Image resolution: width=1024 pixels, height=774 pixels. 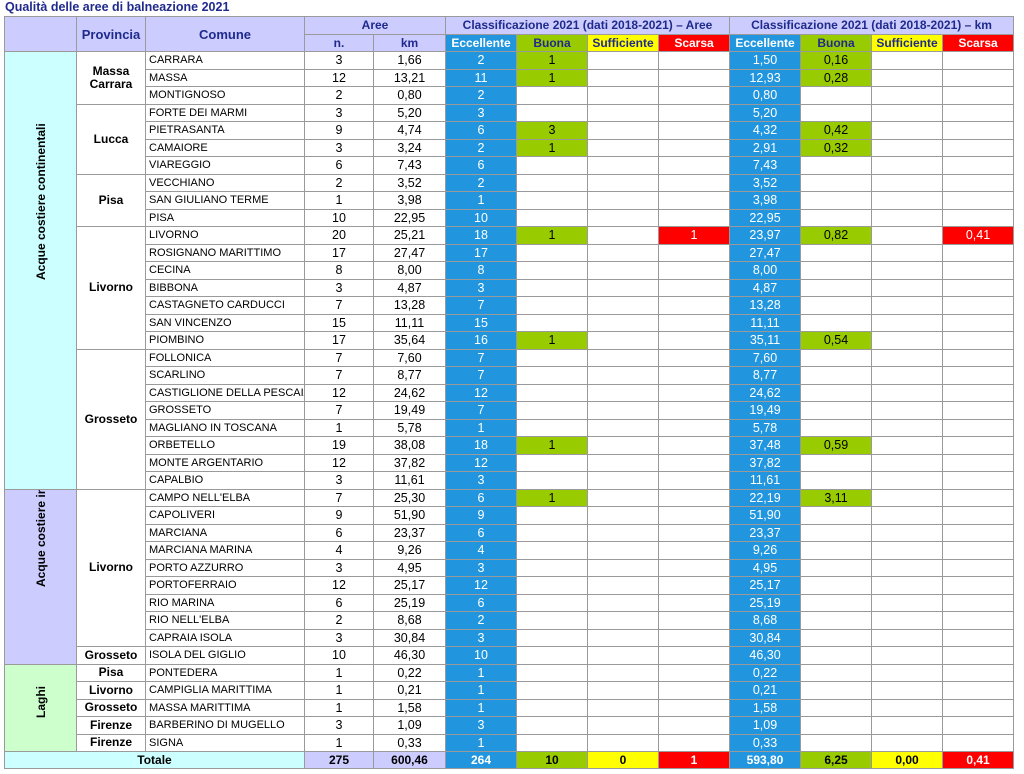 I want to click on aree-n-cell: 10, so click(x=339, y=655).